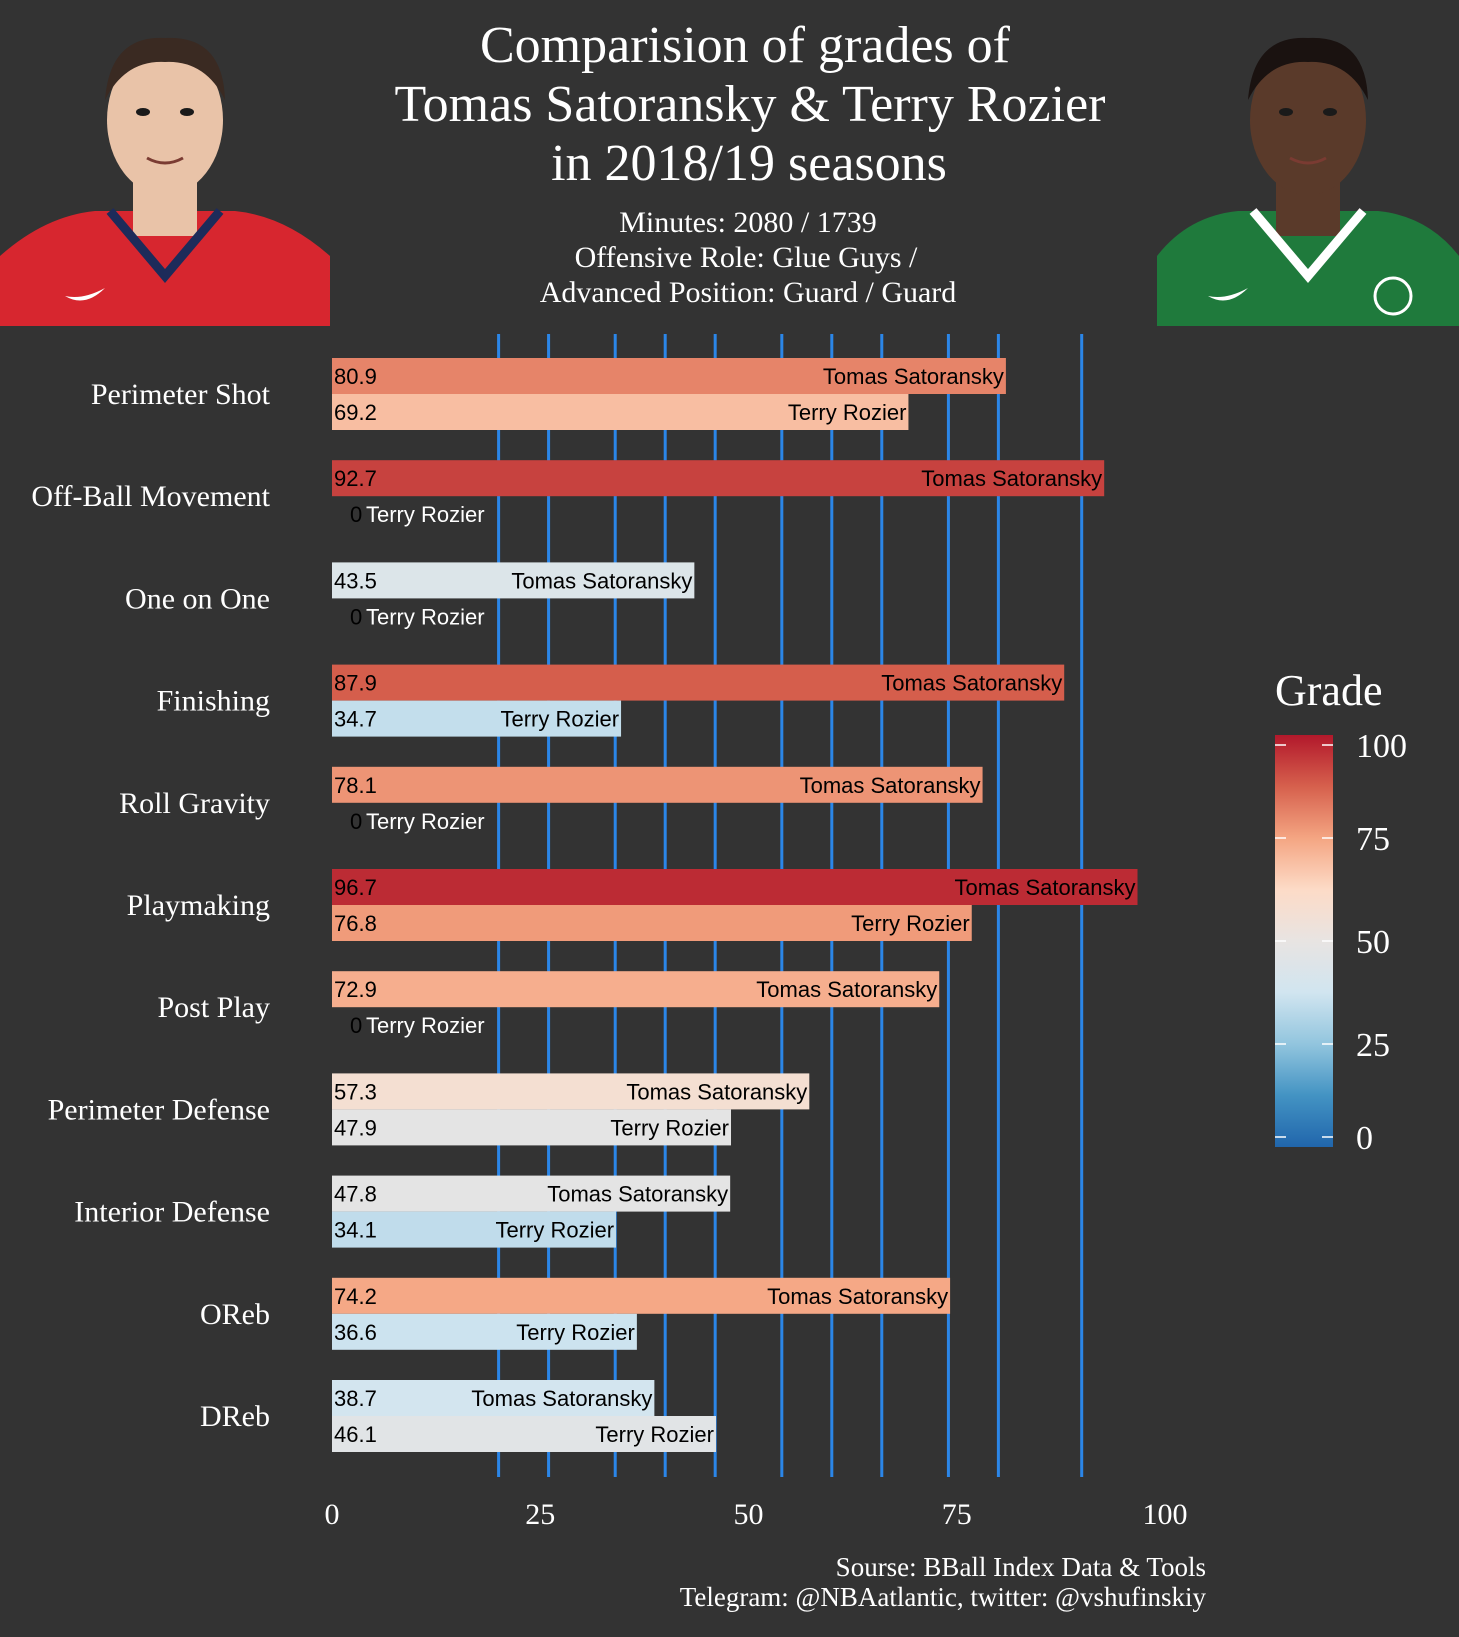 This screenshot has width=1459, height=1637. Describe the element at coordinates (355, 1332) in the screenshot. I see `value-label: 36.6` at that location.